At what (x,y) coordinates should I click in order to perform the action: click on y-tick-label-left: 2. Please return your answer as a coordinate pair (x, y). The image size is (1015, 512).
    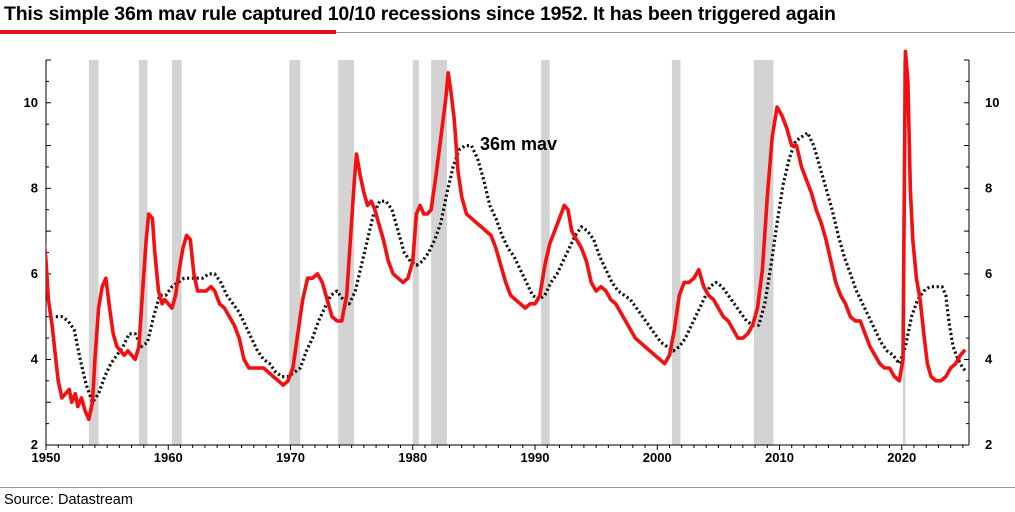
    Looking at the image, I should click on (34, 444).